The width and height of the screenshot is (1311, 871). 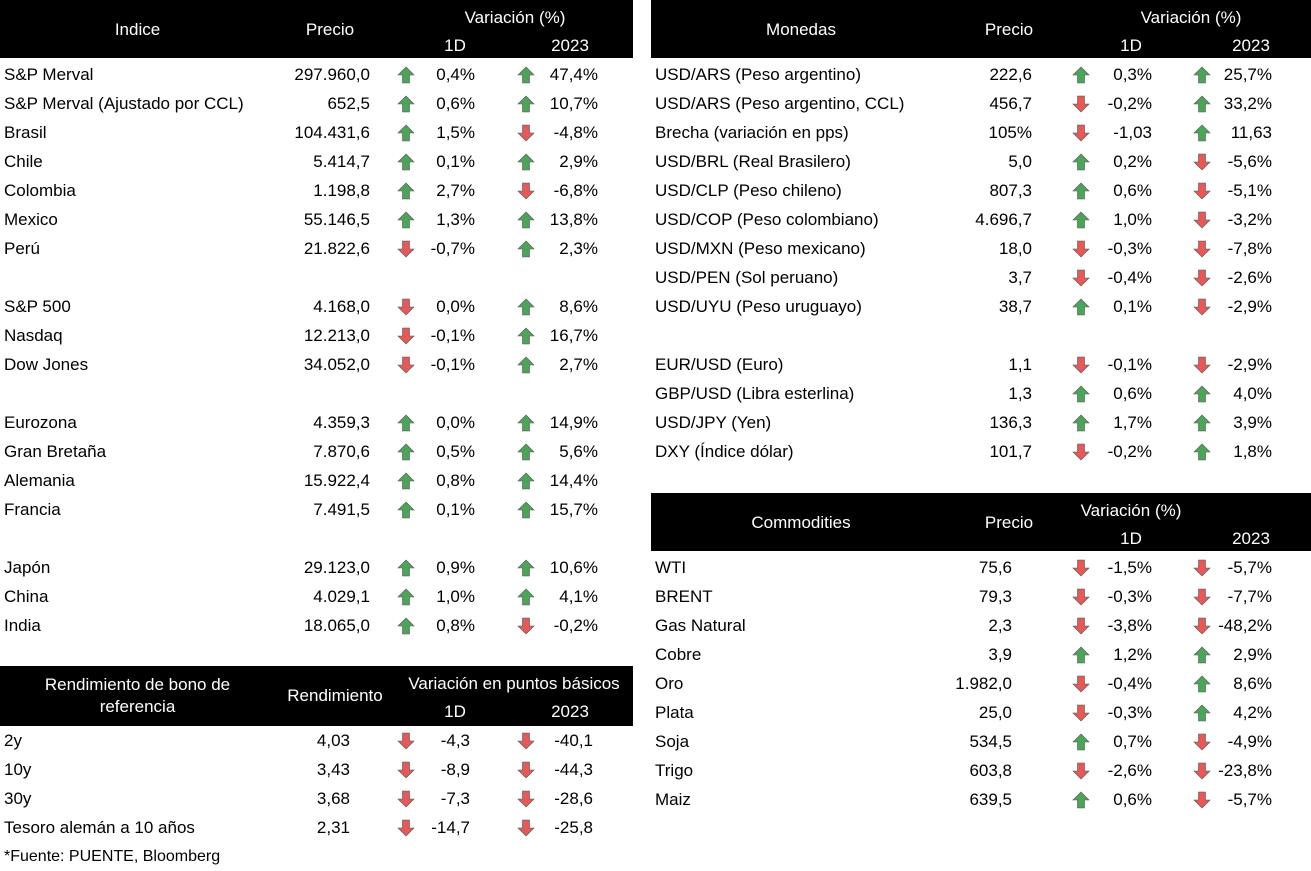 What do you see at coordinates (573, 74) in the screenshot?
I see `row-change-2023: 47,4%` at bounding box center [573, 74].